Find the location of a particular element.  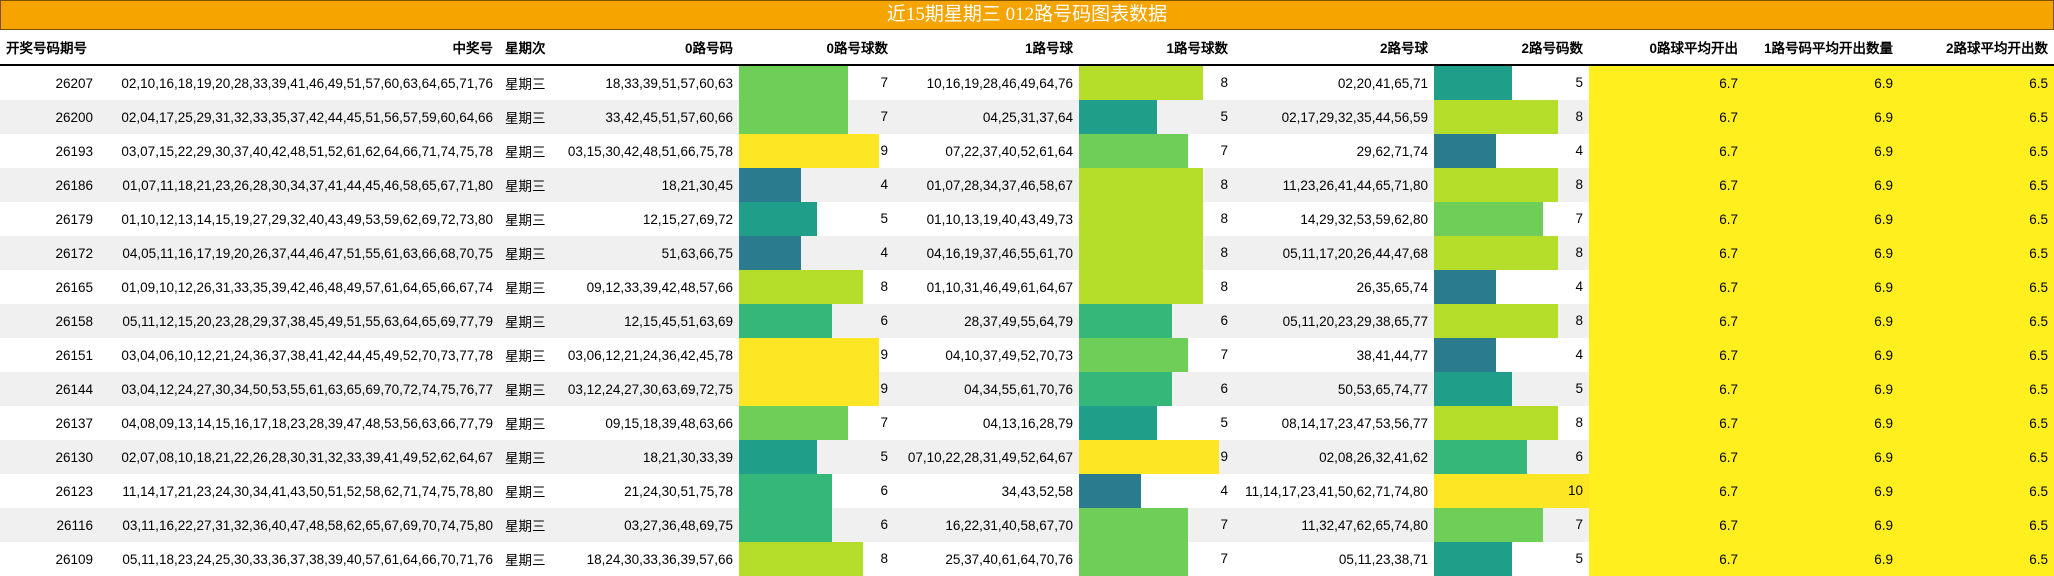

header-route2-count: 2路号码数 is located at coordinates (1511, 48).